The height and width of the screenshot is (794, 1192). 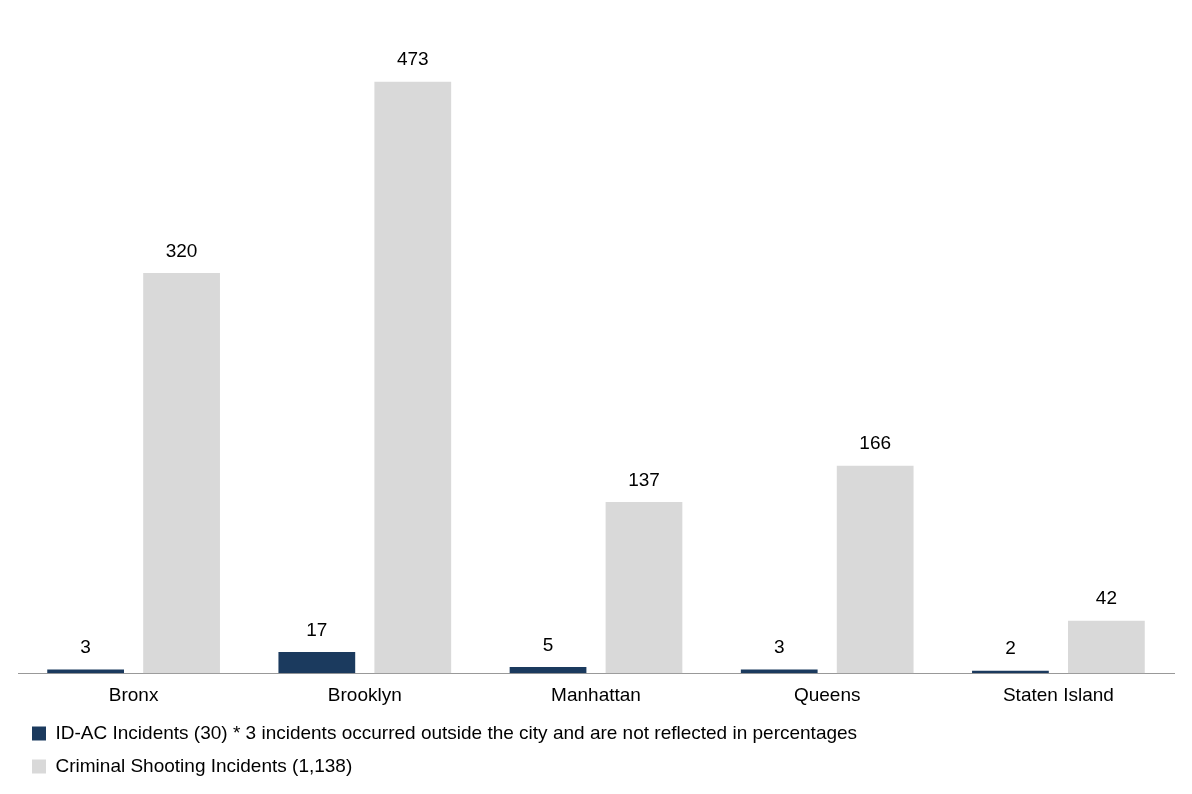 I want to click on data-label: 17, so click(x=317, y=629).